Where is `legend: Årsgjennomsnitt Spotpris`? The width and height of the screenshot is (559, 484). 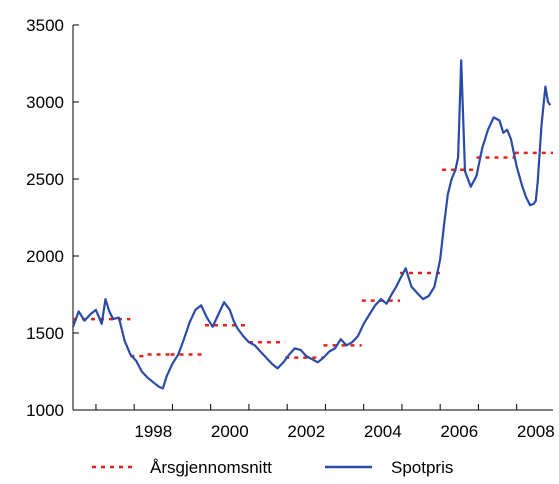 legend: Årsgjennomsnitt Spotpris is located at coordinates (272, 467).